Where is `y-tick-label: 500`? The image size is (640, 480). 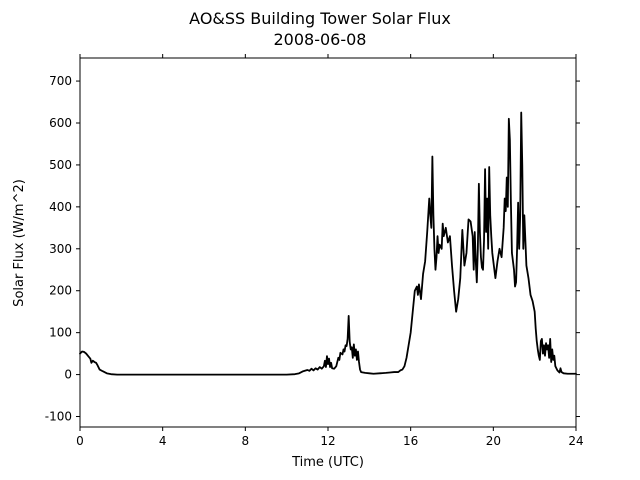 y-tick-label: 500 is located at coordinates (60, 165).